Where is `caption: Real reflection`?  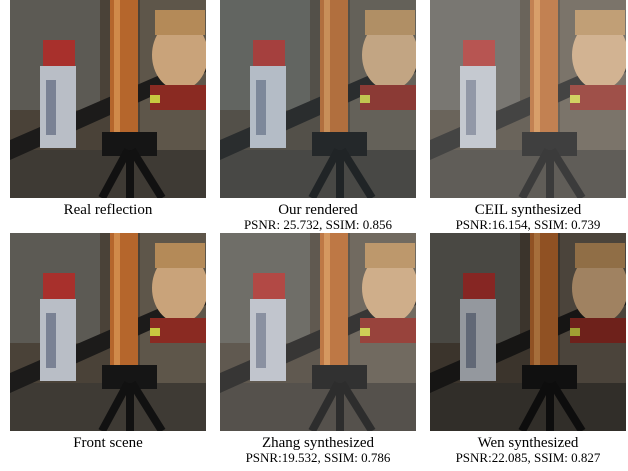 caption: Real reflection is located at coordinates (108, 210).